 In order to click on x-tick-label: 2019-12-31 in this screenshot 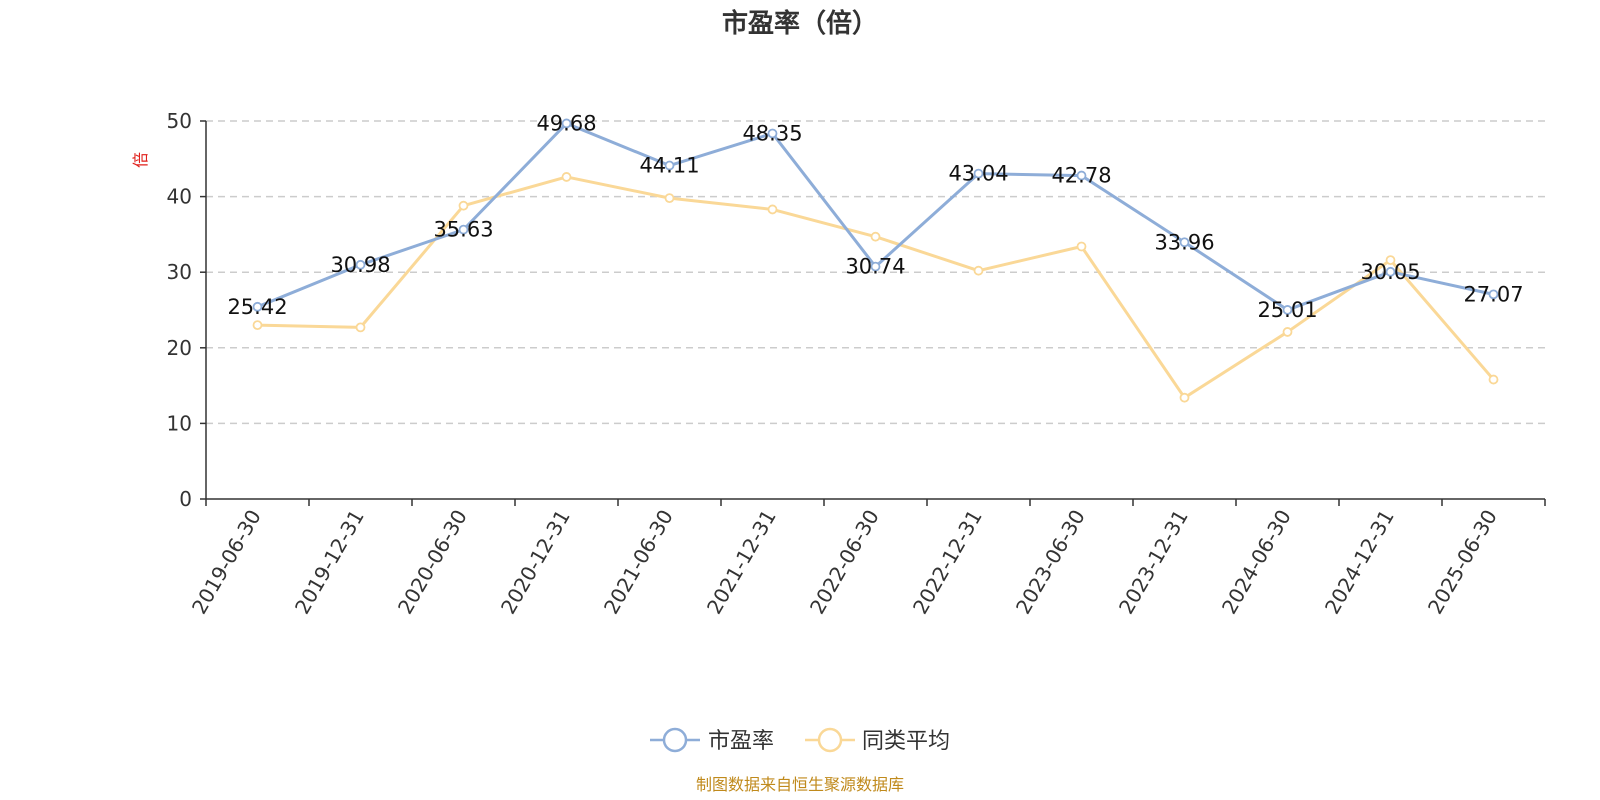, I will do `click(329, 562)`.